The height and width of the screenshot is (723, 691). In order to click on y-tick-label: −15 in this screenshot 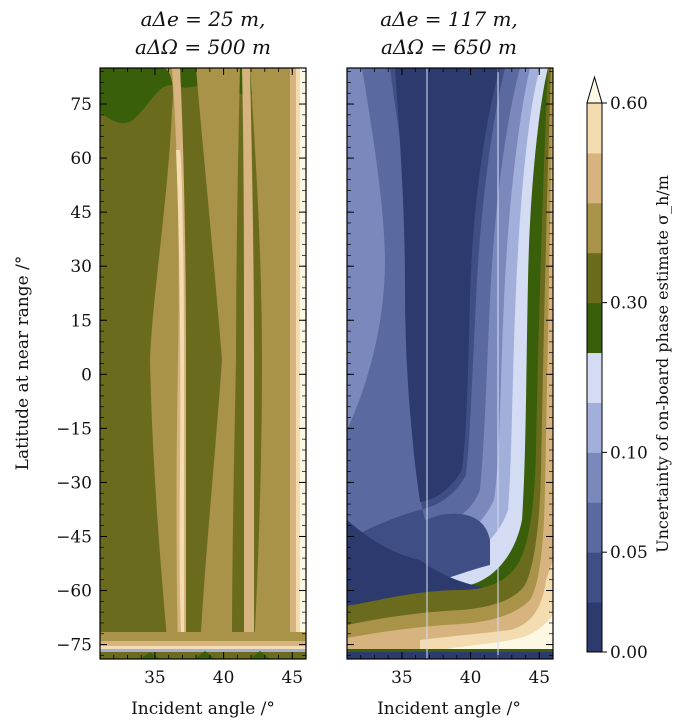, I will do `click(74, 429)`.